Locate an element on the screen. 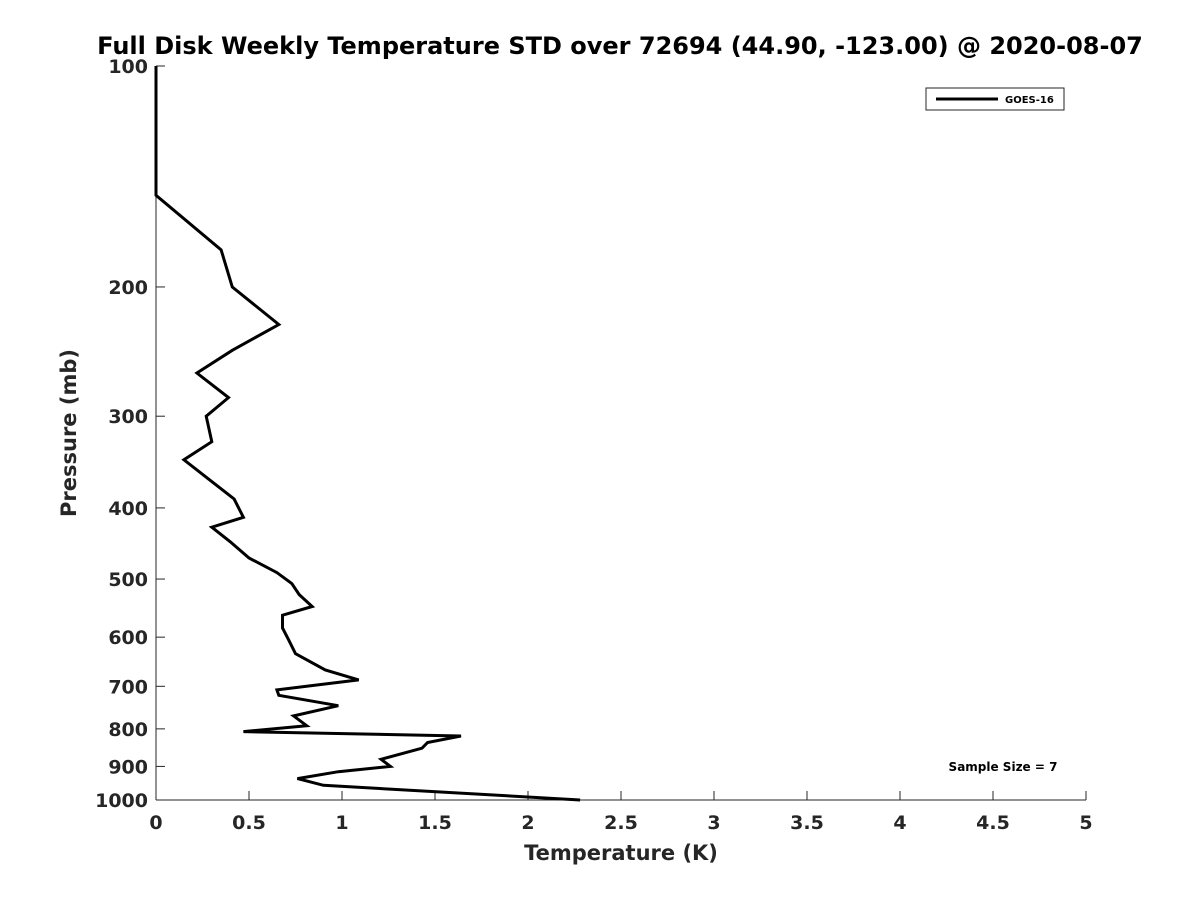 This screenshot has height=900, width=1200. legend: GOES-16 is located at coordinates (995, 99).